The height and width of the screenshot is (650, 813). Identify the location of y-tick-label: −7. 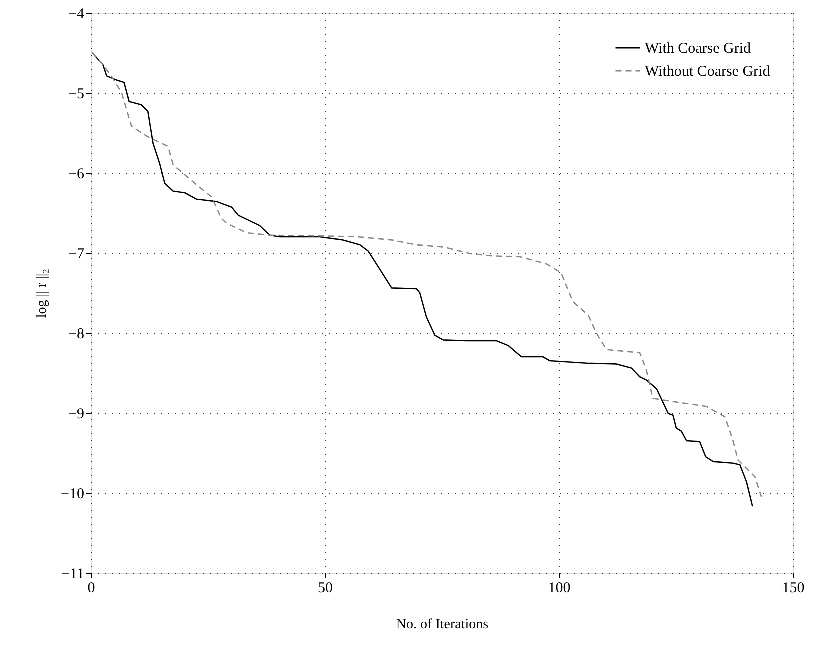
(76, 254).